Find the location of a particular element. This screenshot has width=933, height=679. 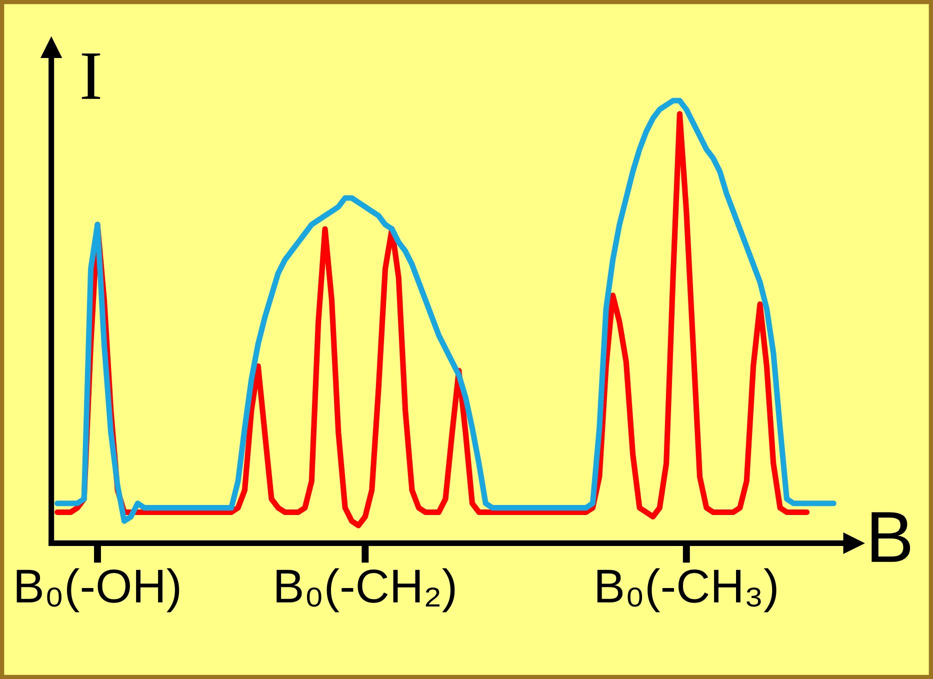

x-axis-title: B is located at coordinates (891, 537).